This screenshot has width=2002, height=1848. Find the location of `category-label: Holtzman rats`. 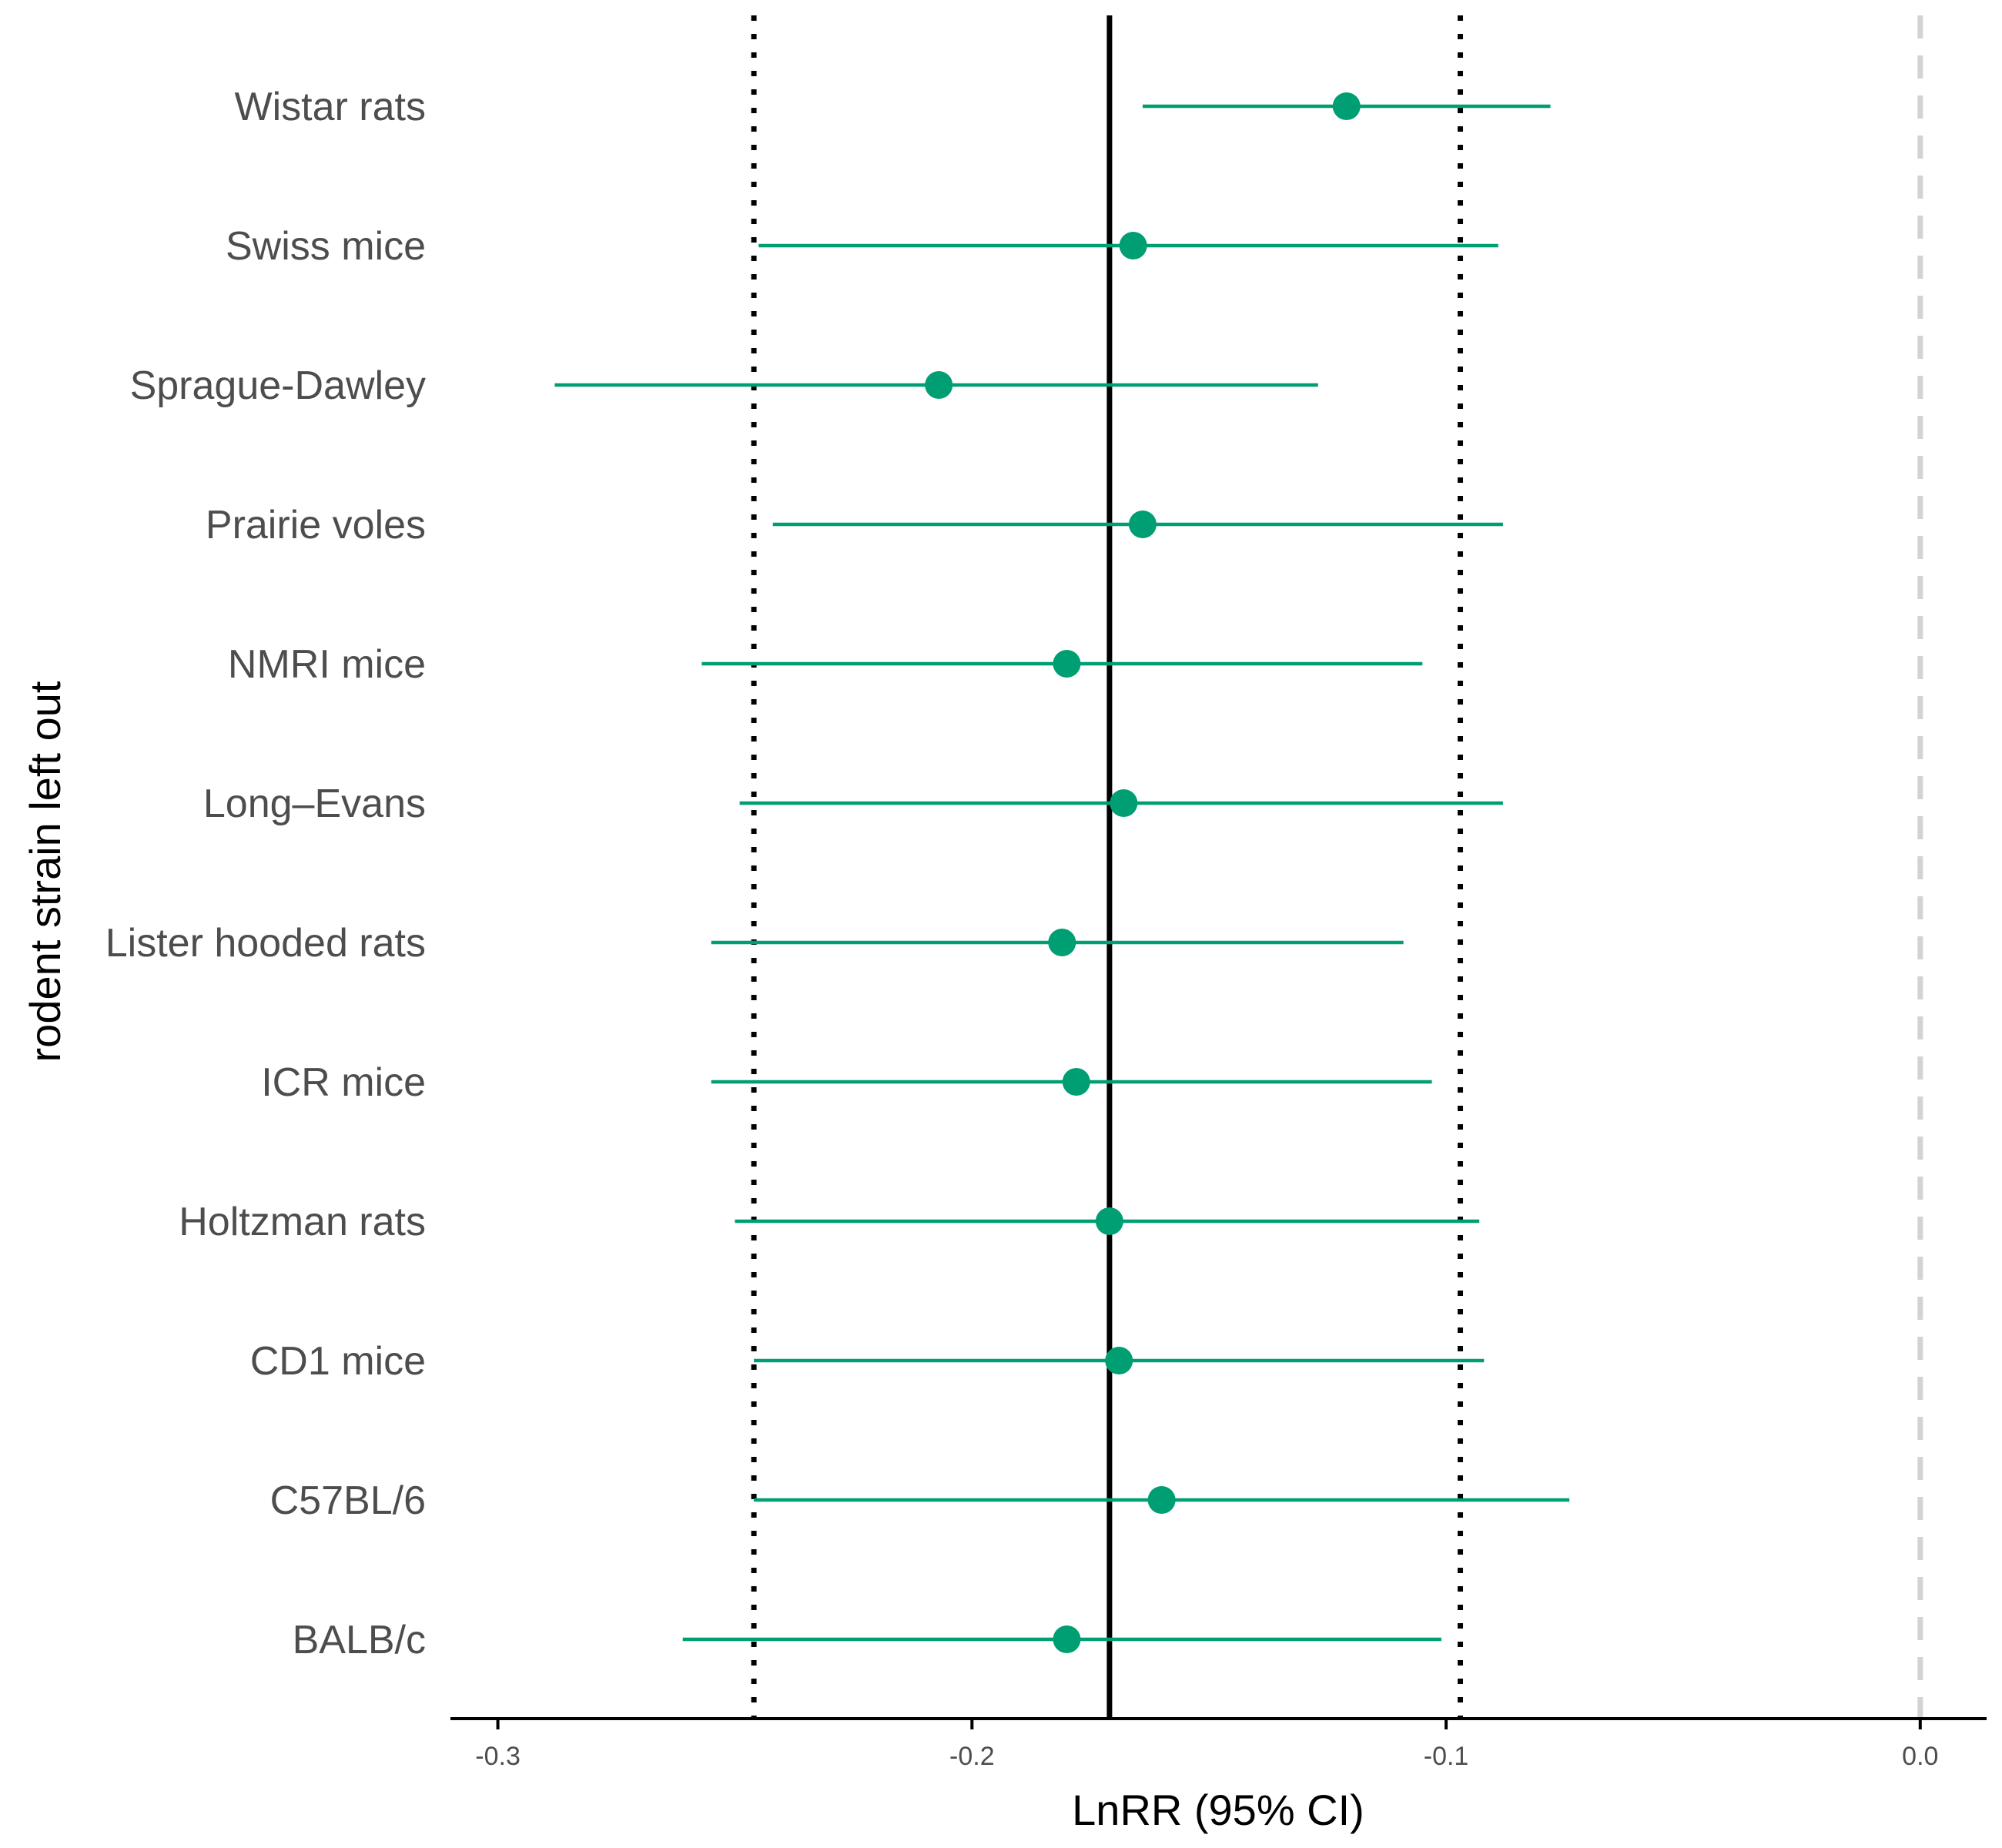

category-label: Holtzman rats is located at coordinates (302, 1222).